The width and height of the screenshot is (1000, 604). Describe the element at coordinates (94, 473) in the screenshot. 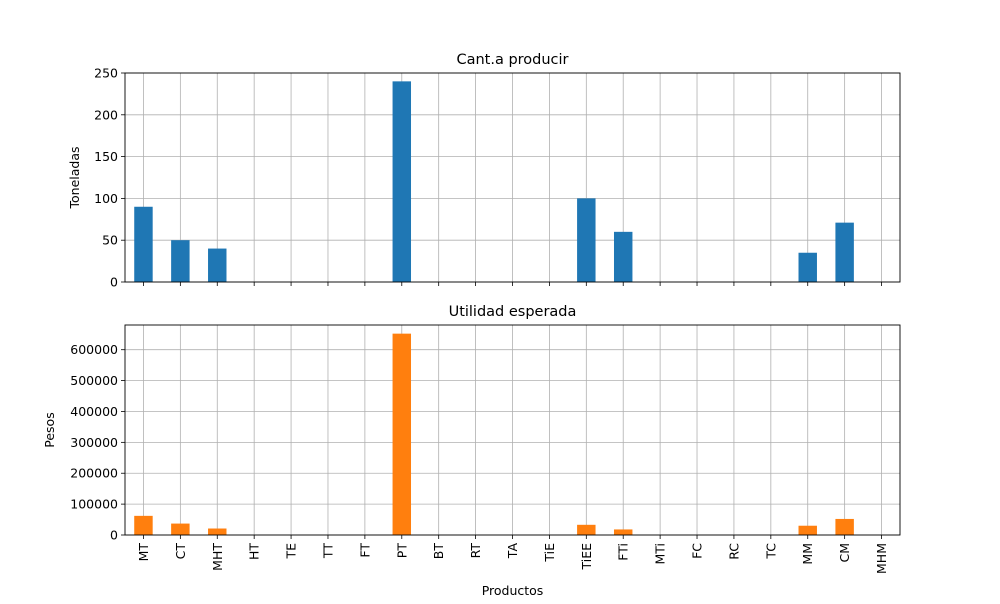

I see `y-tick-label: 200000` at that location.